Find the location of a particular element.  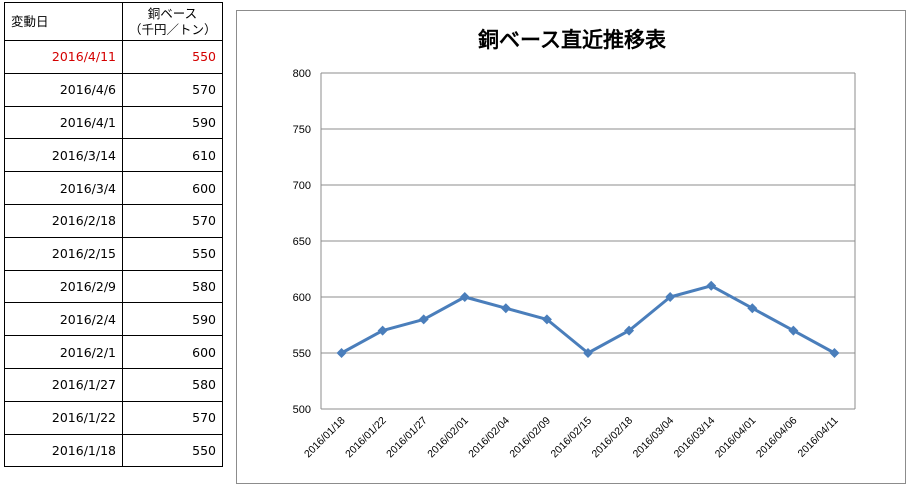

row-date: 2016/1/27 is located at coordinates (63, 384).